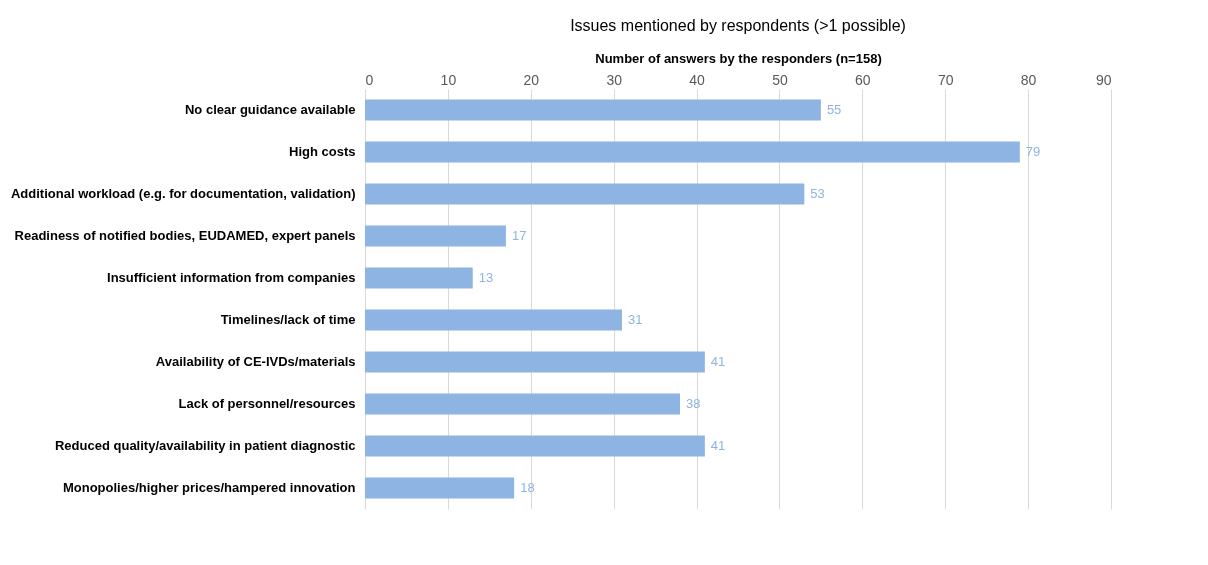 Image resolution: width=1208 pixels, height=565 pixels. What do you see at coordinates (369, 79) in the screenshot?
I see `x-tick-label: 0` at bounding box center [369, 79].